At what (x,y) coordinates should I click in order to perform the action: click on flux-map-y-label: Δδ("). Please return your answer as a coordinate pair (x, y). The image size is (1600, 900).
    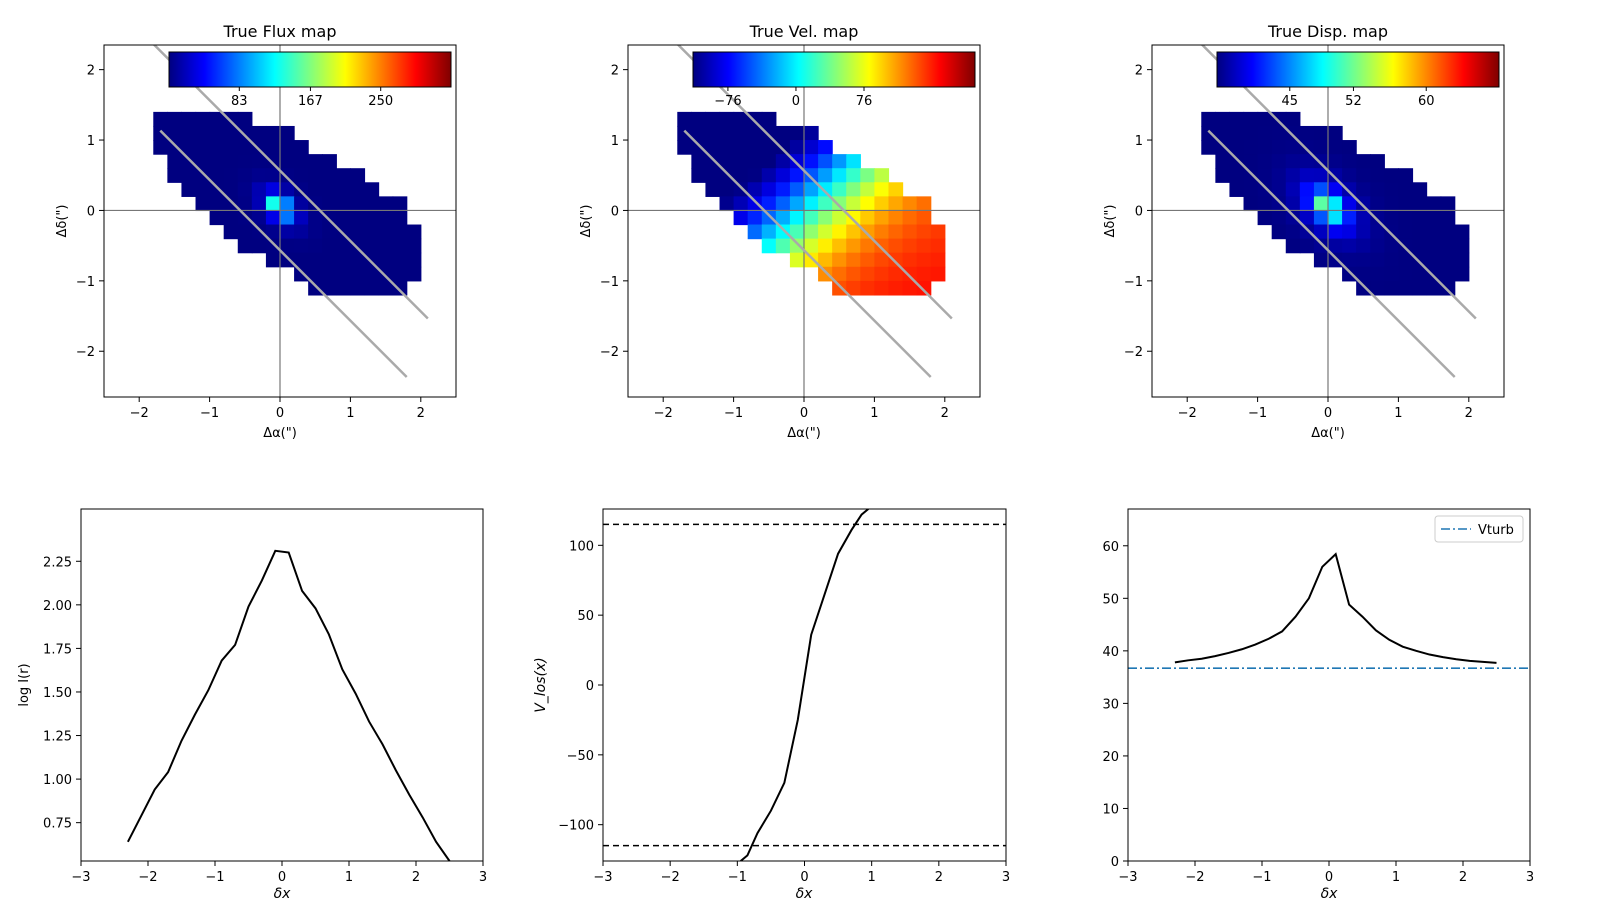
    Looking at the image, I should click on (62, 221).